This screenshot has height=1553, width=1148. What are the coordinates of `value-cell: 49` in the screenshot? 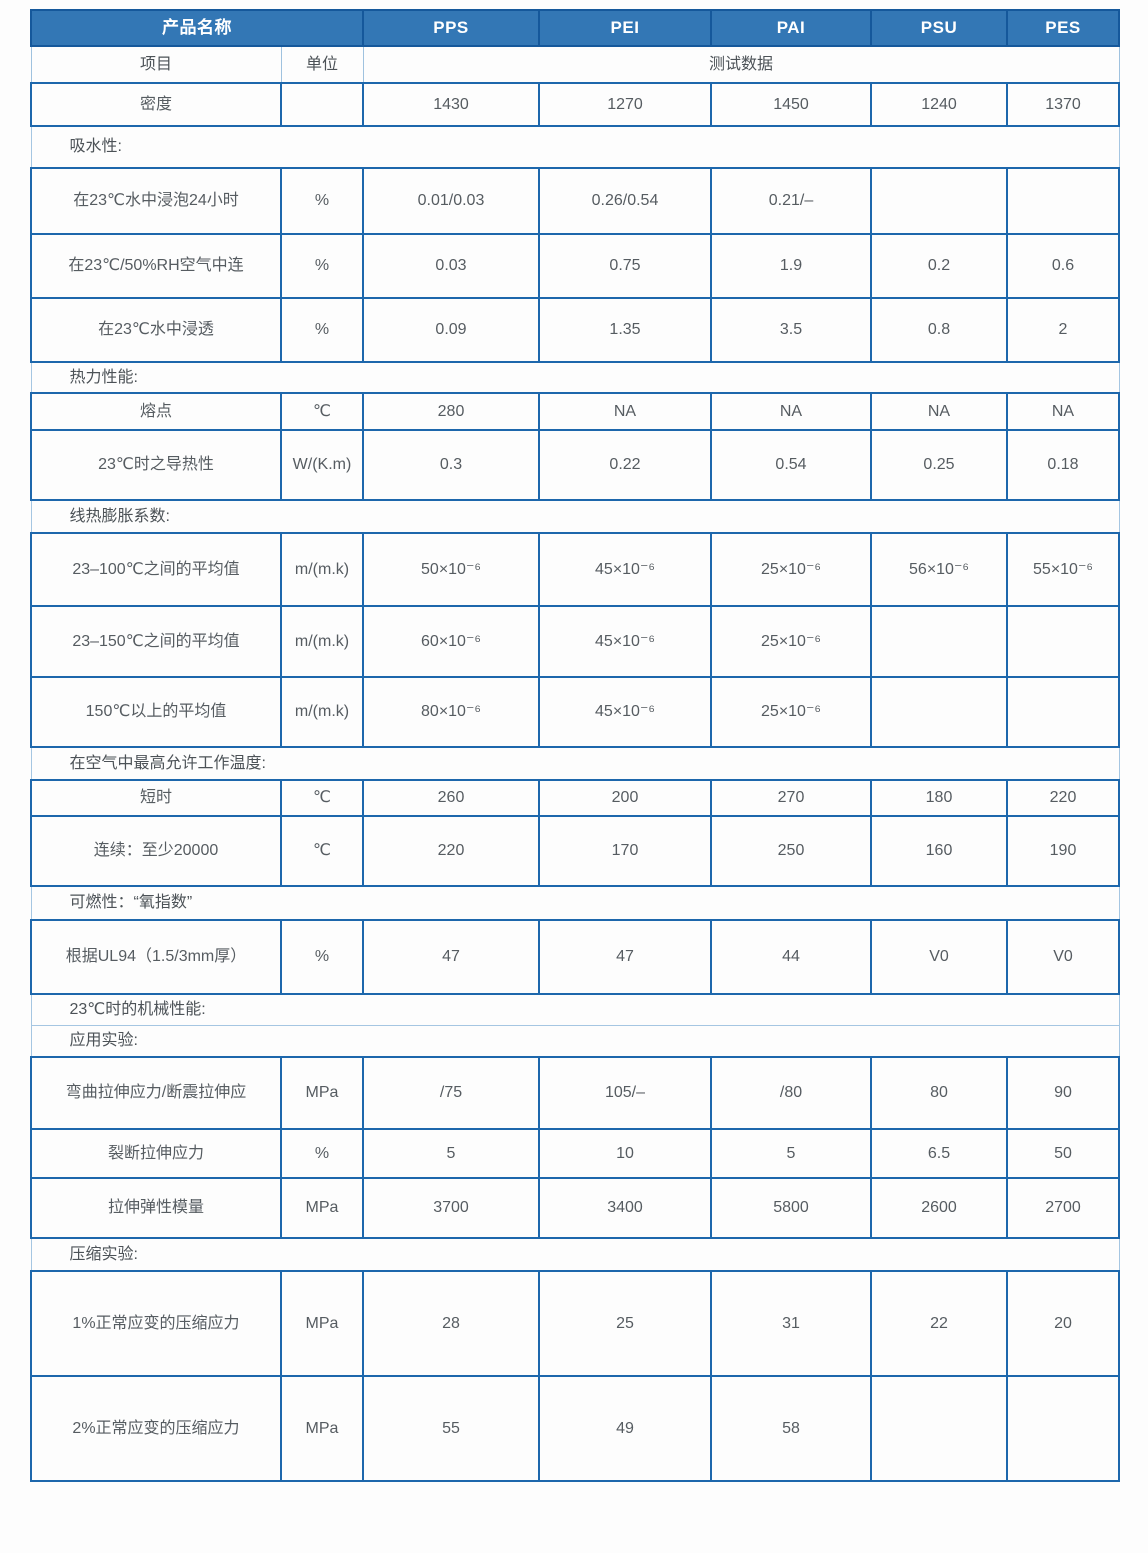 It's located at (625, 1428).